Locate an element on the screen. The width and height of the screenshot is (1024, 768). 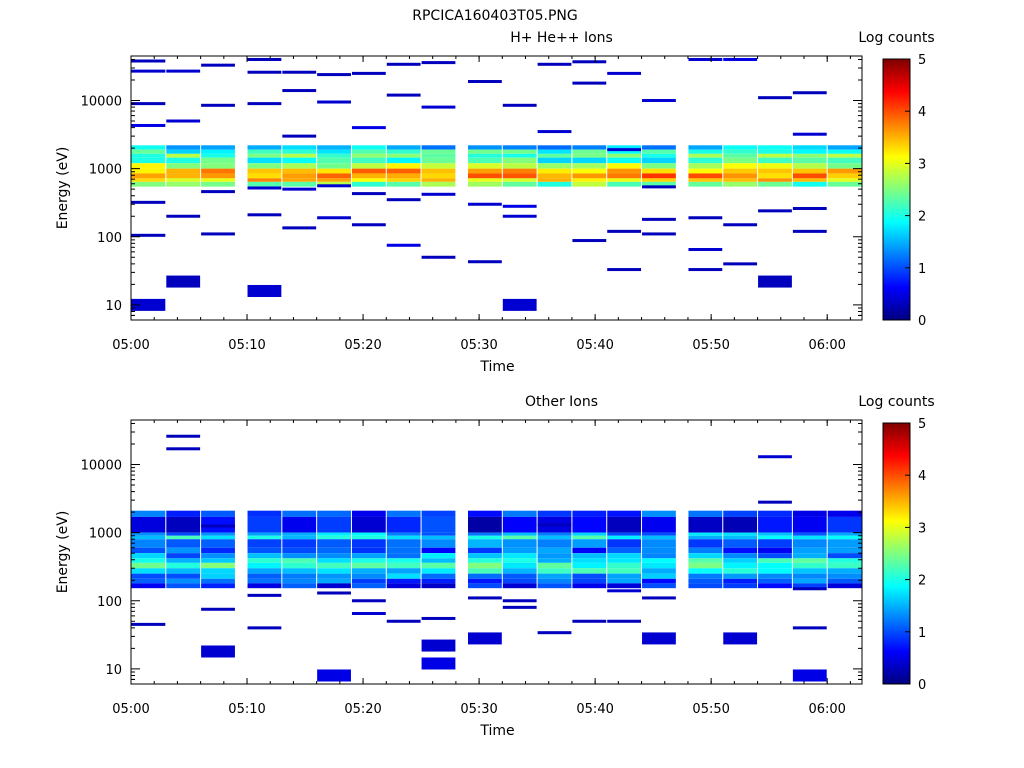
x-axis-label: Time is located at coordinates (496, 731).